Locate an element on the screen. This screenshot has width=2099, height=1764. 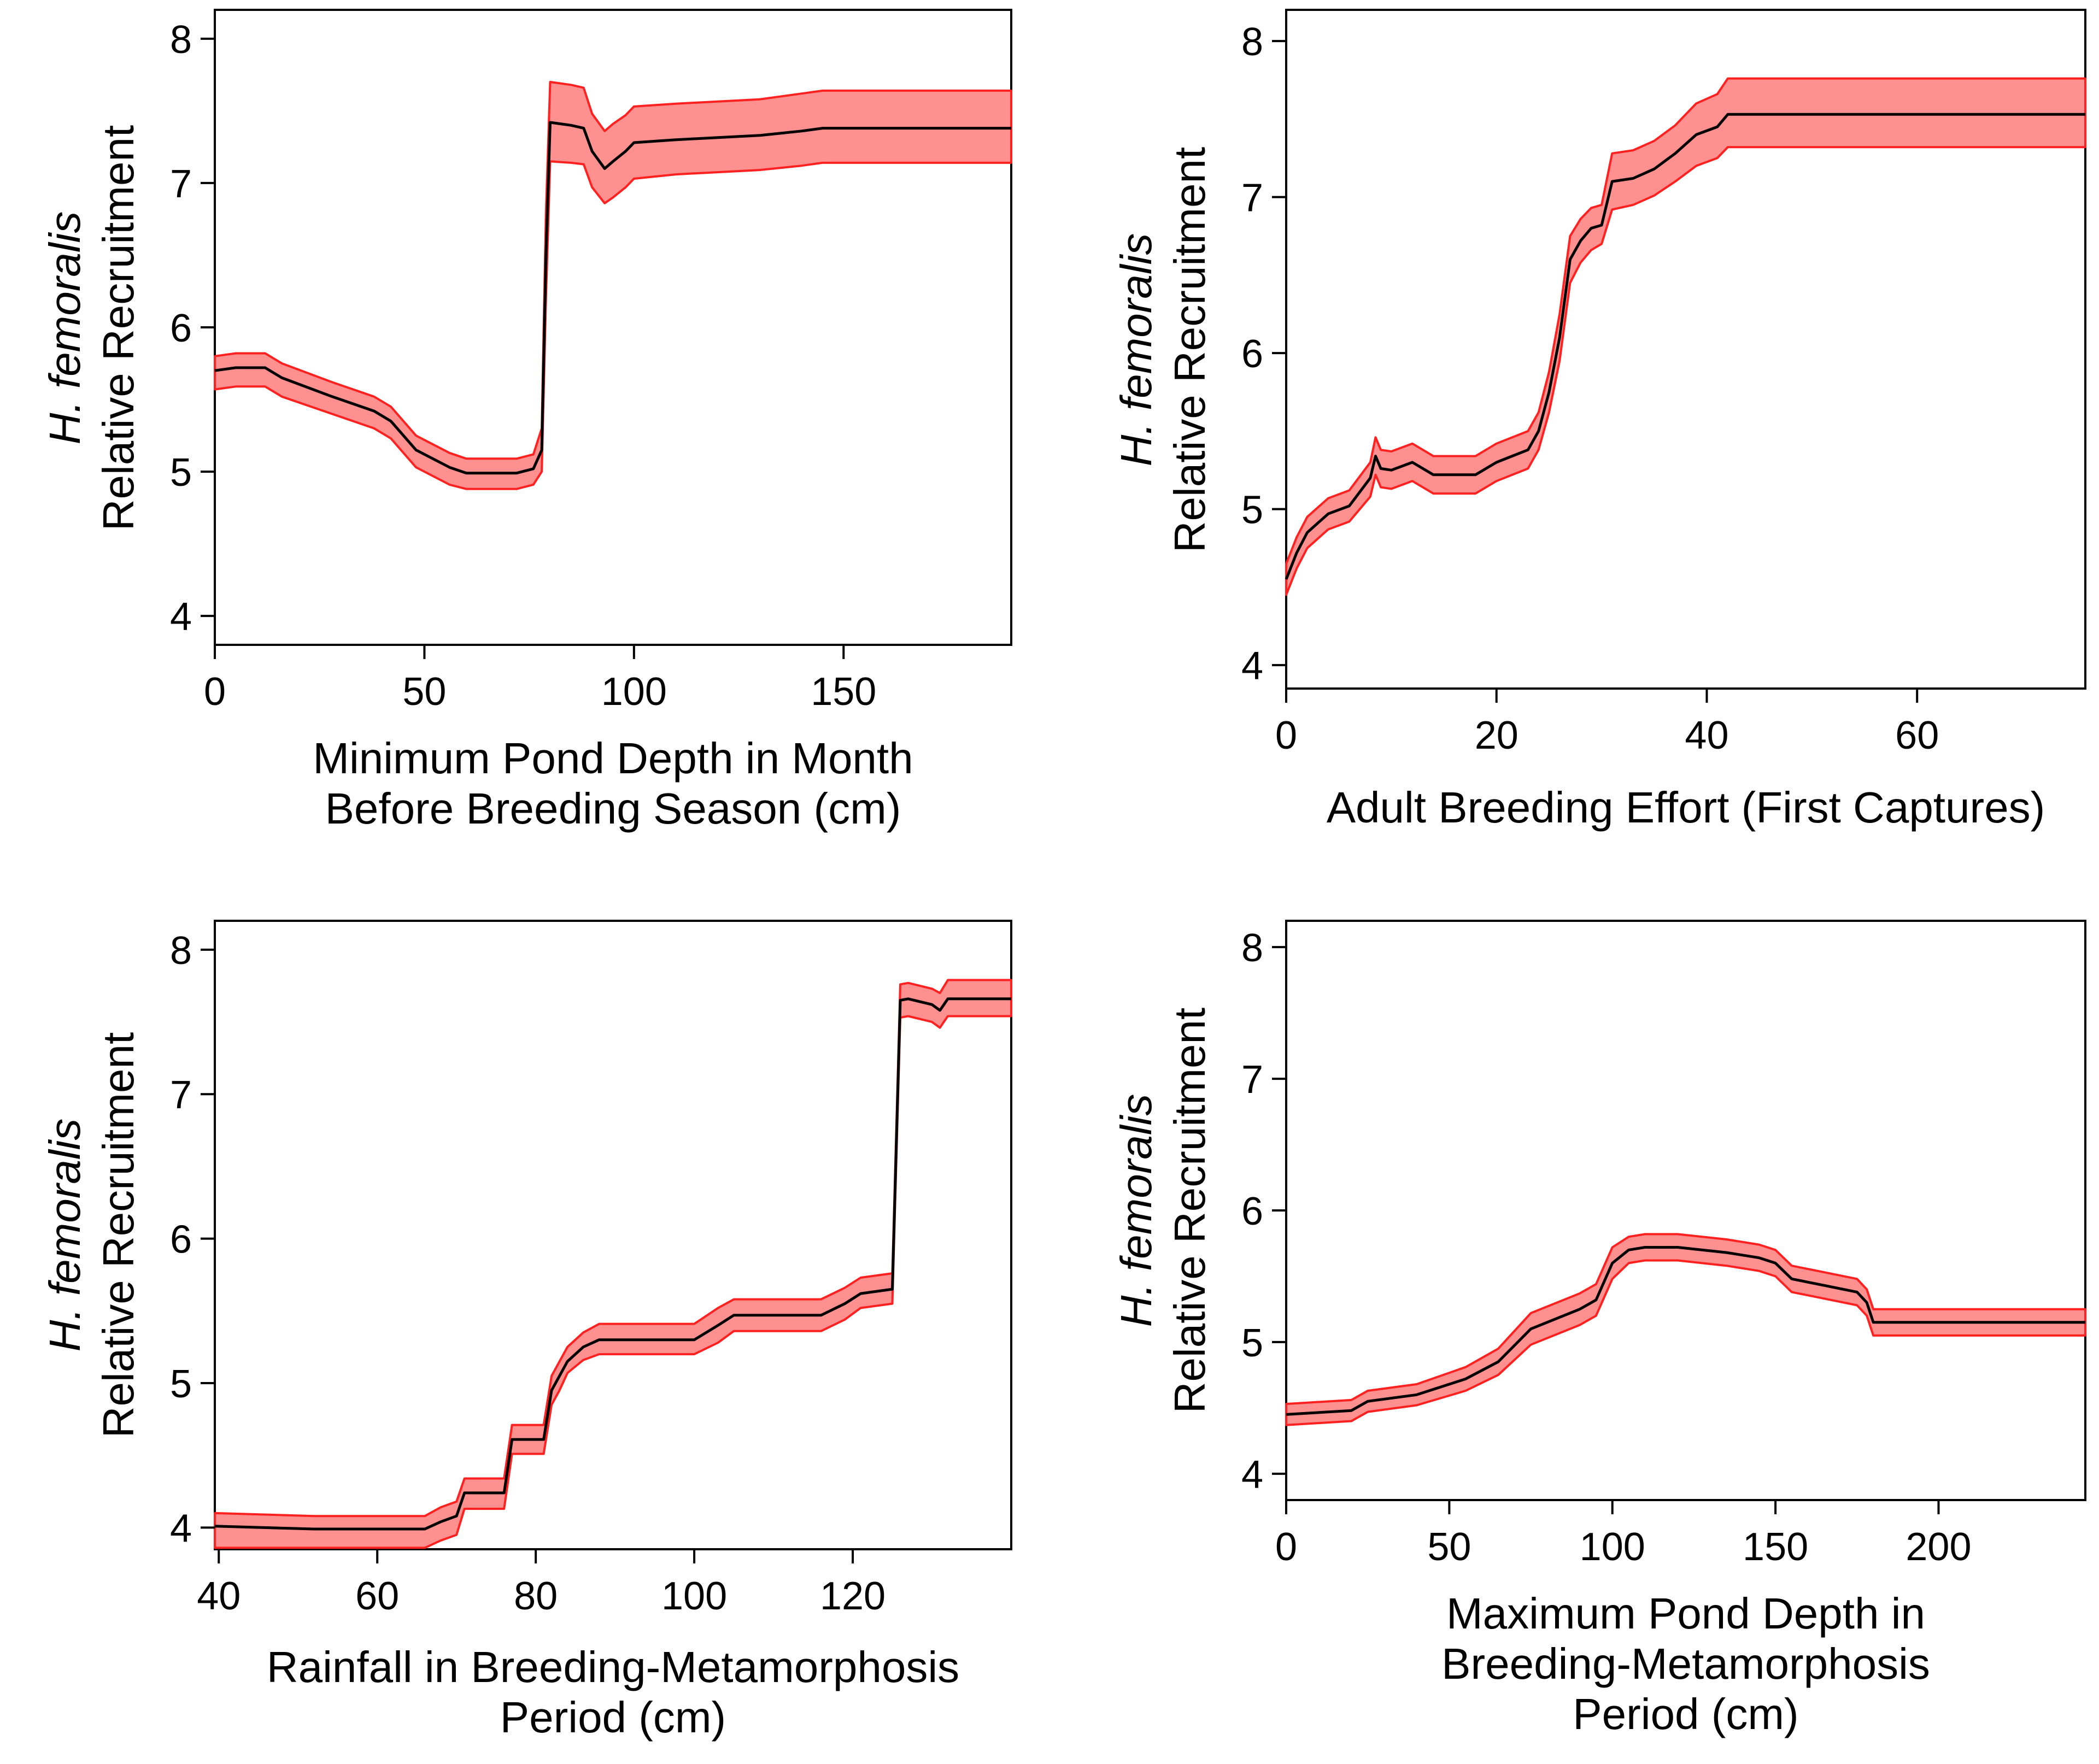
x-axis-label-line-1: Adult Breeding Effort (First Captures) is located at coordinates (1686, 807).